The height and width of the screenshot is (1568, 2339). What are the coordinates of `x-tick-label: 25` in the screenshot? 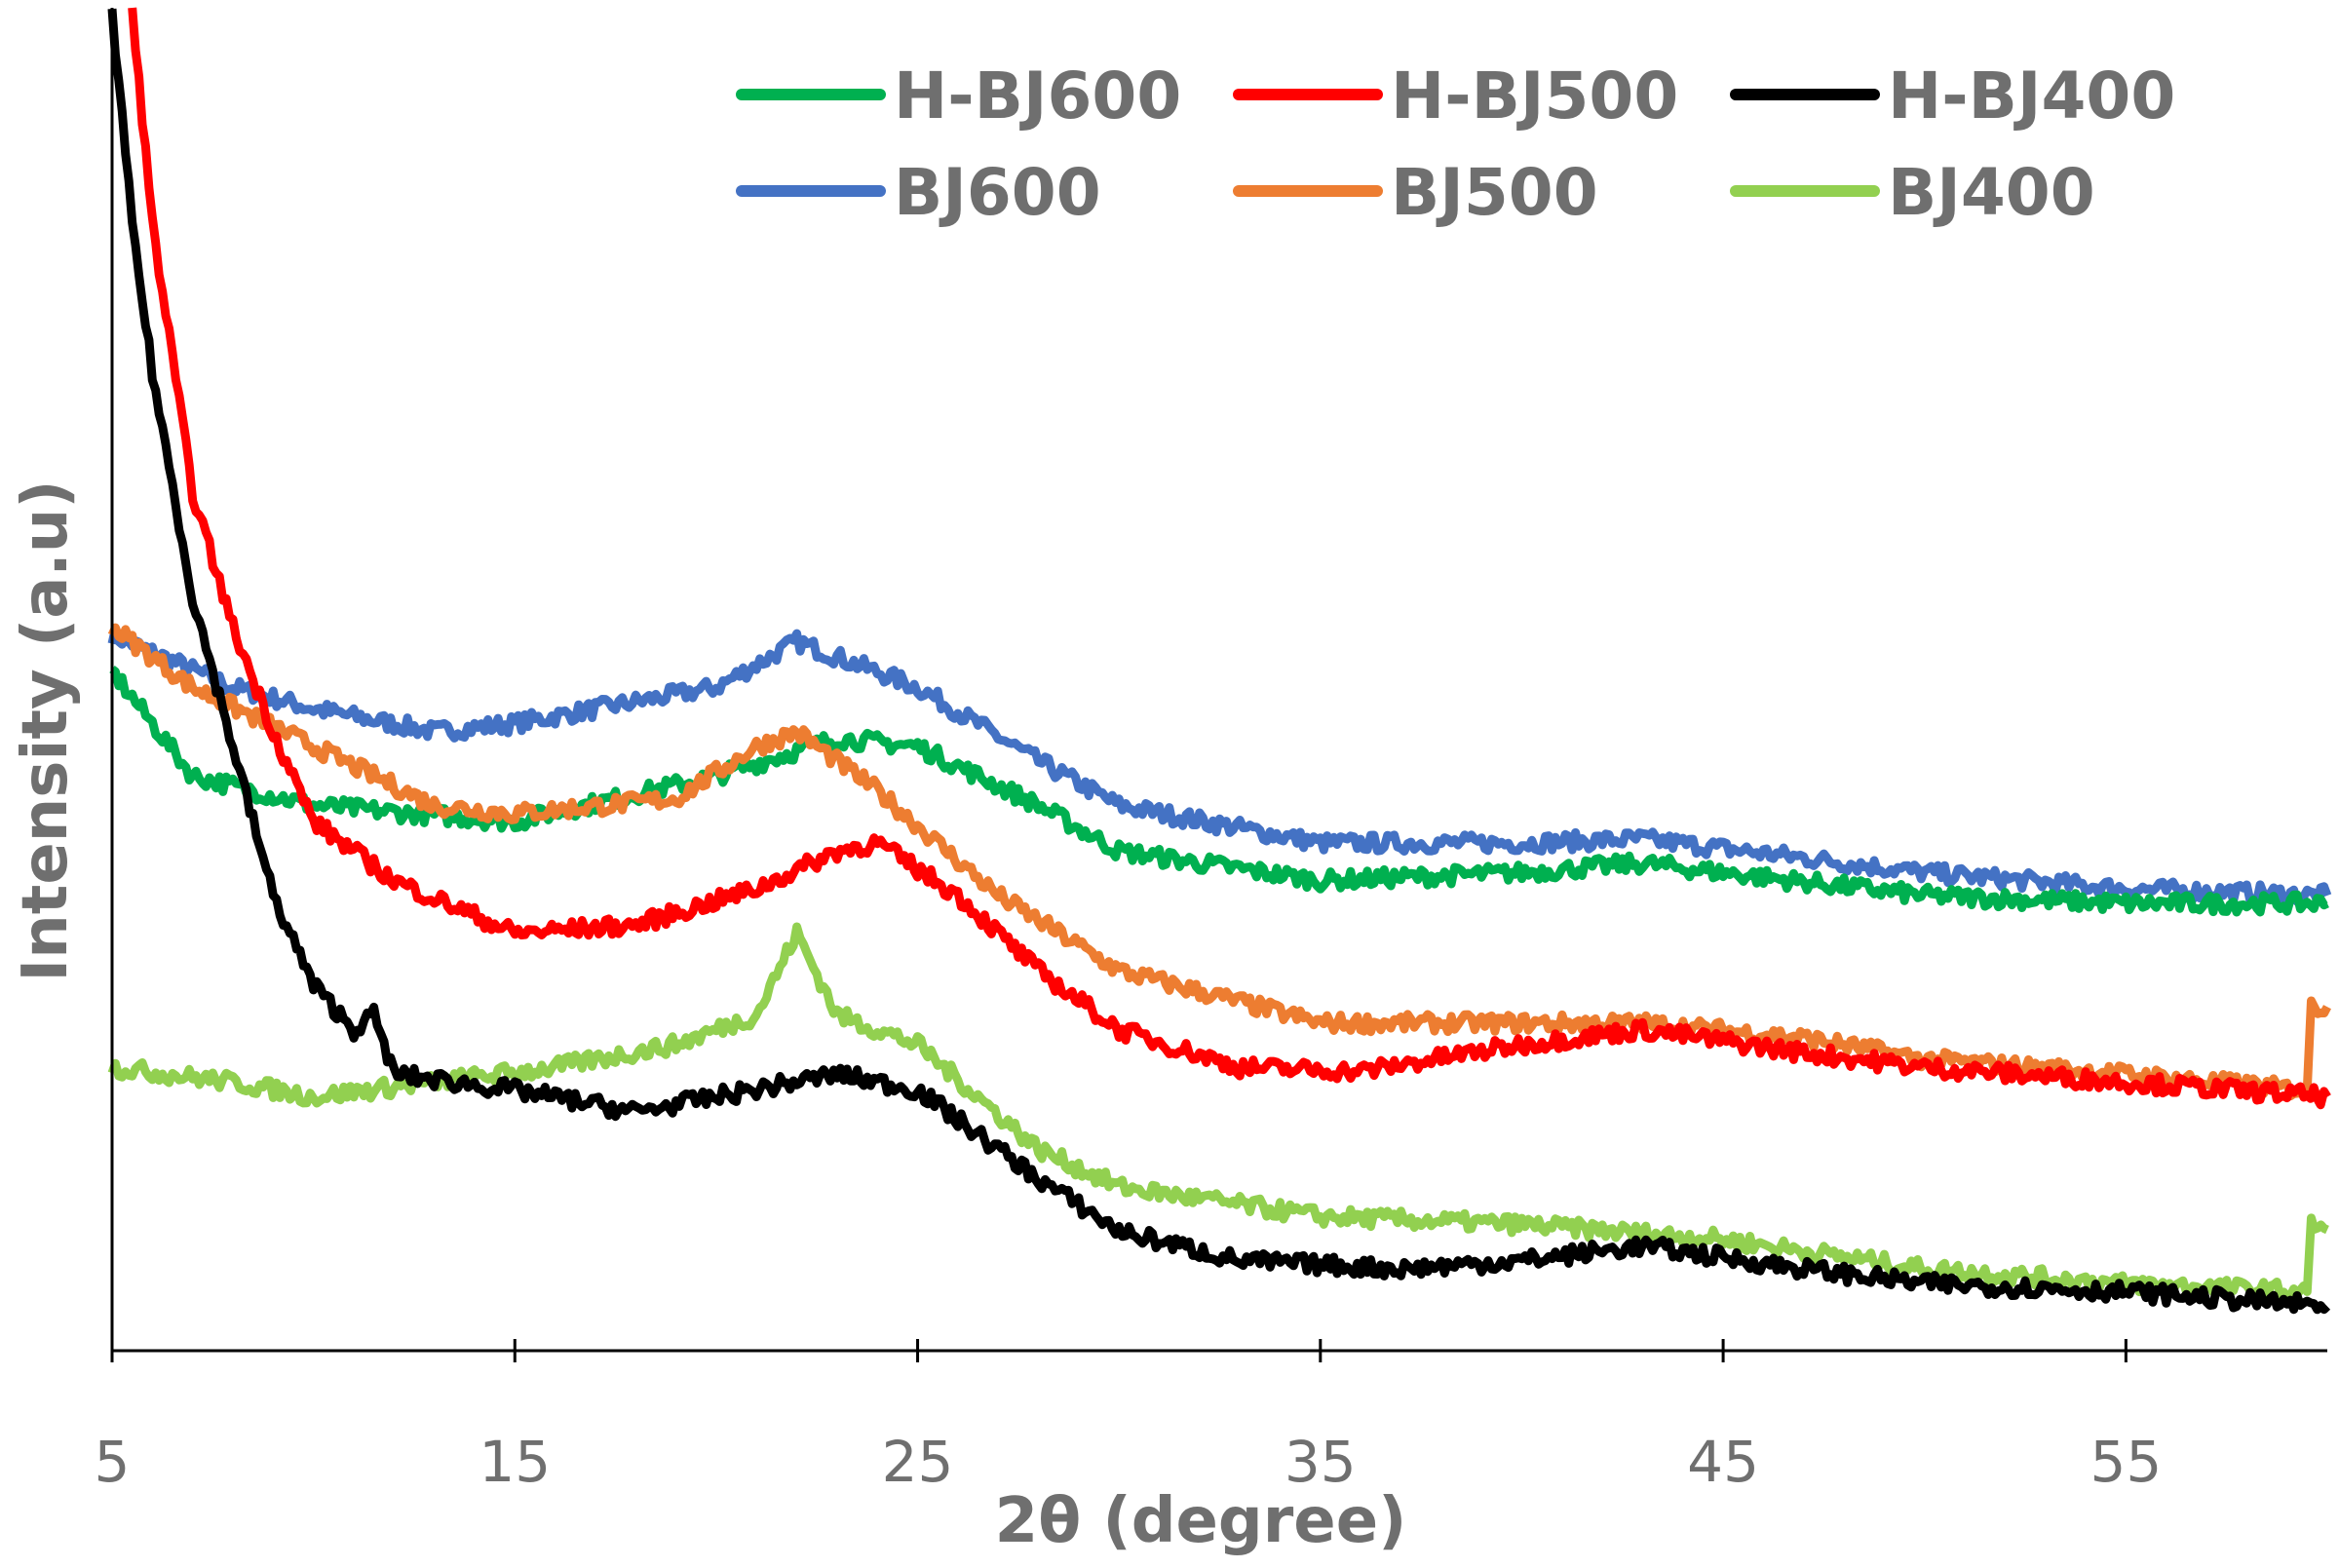 It's located at (918, 1462).